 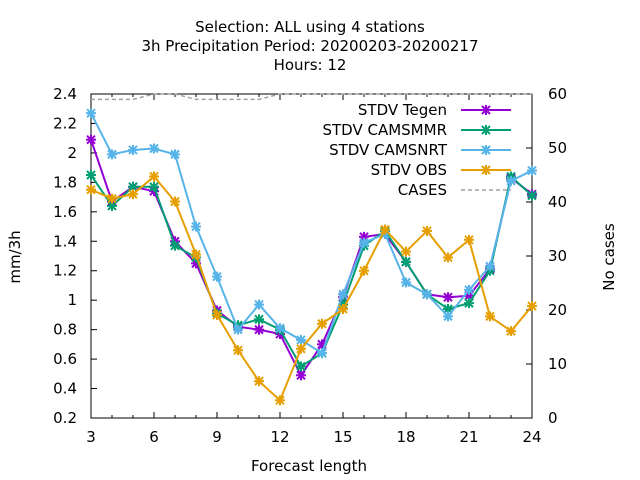 I want to click on legend-item: STDV CAMSNRT, so click(x=420, y=150).